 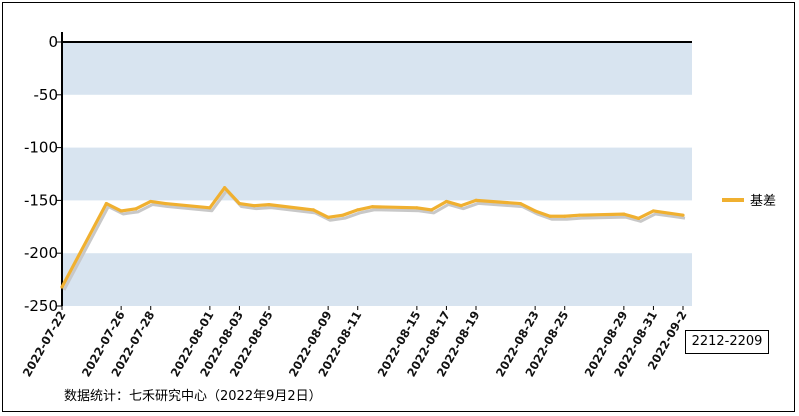 What do you see at coordinates (41, 200) in the screenshot?
I see `y-tick-label: -150` at bounding box center [41, 200].